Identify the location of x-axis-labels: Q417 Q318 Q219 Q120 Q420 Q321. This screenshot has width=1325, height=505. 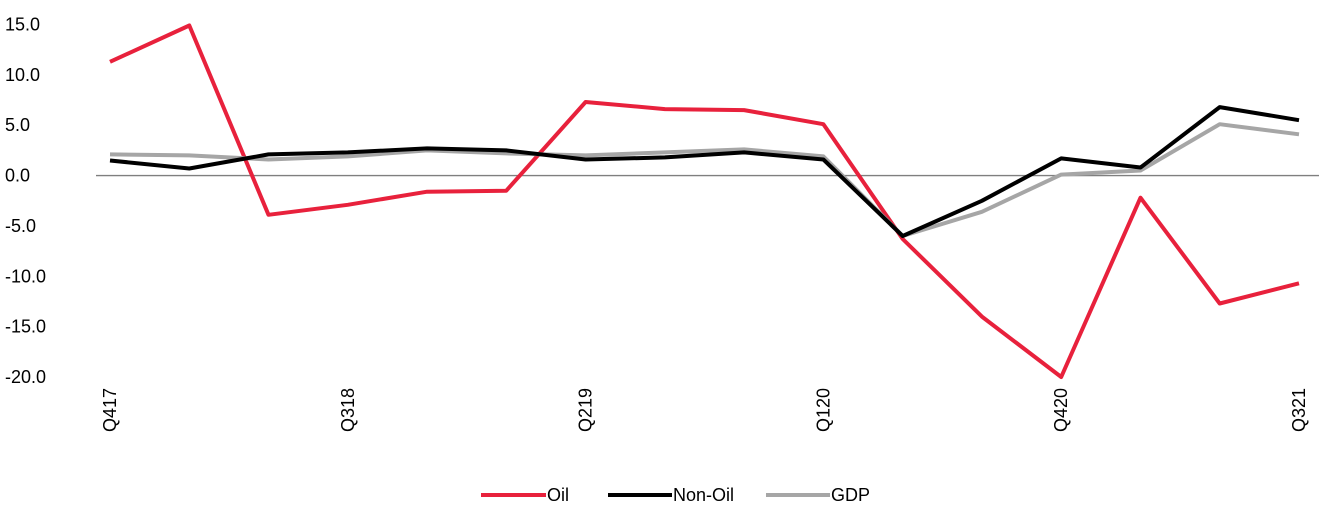
(704, 410).